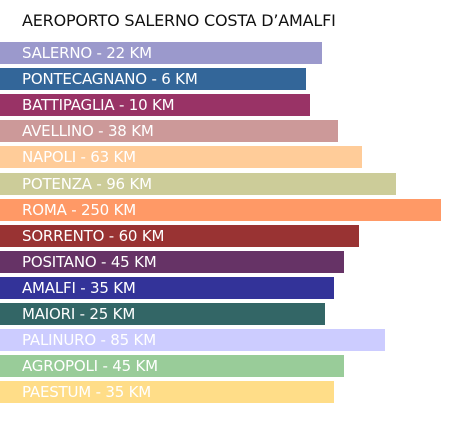 This screenshot has width=454, height=427. What do you see at coordinates (93, 236) in the screenshot?
I see `bar-label-sorrento: SORRENTO - 60 KM` at bounding box center [93, 236].